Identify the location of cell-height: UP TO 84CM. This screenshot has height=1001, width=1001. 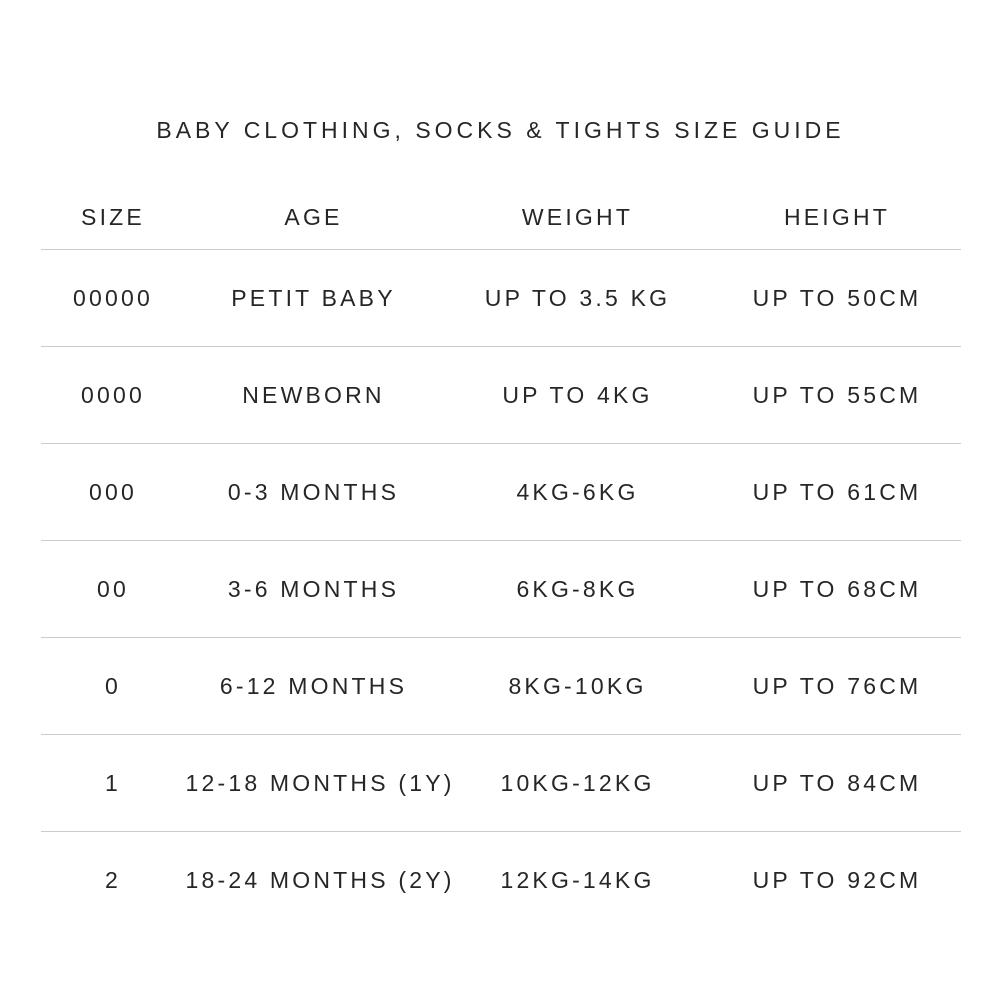
(837, 782).